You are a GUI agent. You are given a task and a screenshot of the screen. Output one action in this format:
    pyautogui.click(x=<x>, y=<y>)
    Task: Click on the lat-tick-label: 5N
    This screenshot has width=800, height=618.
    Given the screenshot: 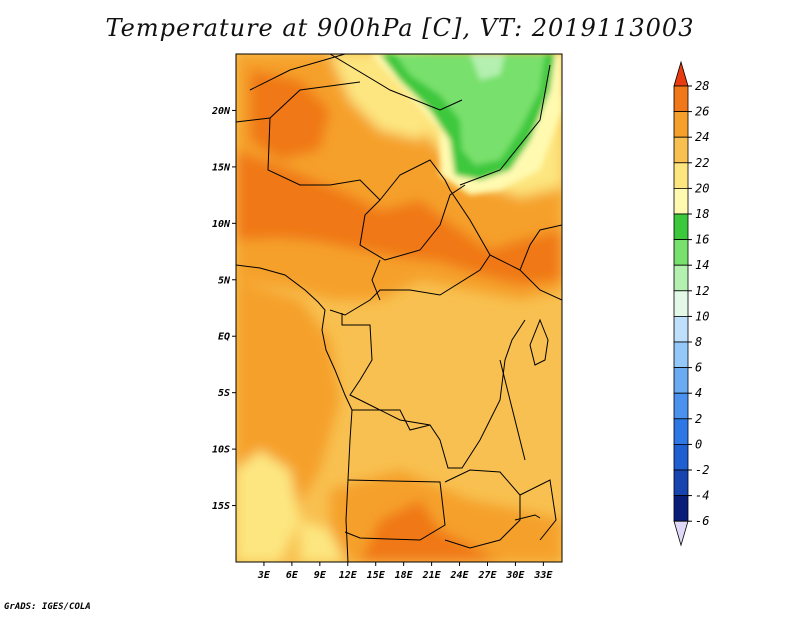 What is the action you would take?
    pyautogui.click(x=224, y=280)
    